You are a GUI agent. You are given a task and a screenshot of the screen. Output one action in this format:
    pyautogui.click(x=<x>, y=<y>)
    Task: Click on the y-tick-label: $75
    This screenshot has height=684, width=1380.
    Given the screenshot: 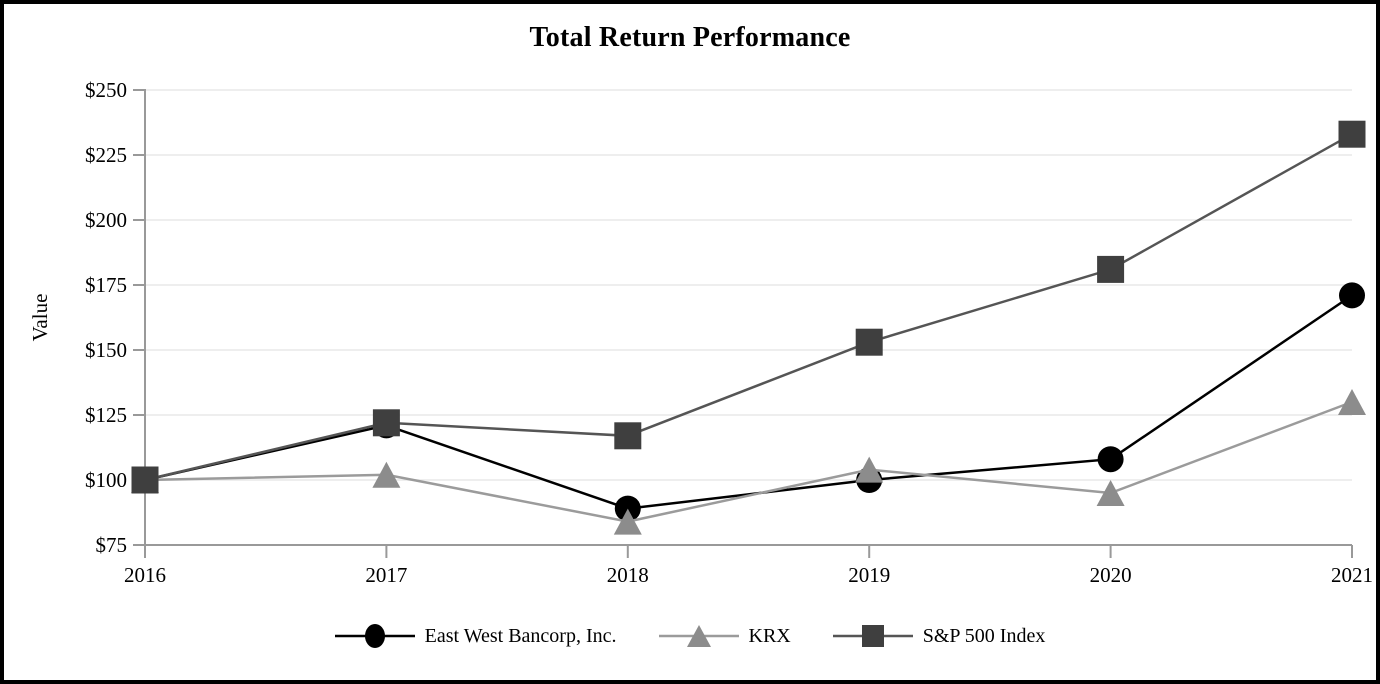 What is the action you would take?
    pyautogui.click(x=112, y=545)
    